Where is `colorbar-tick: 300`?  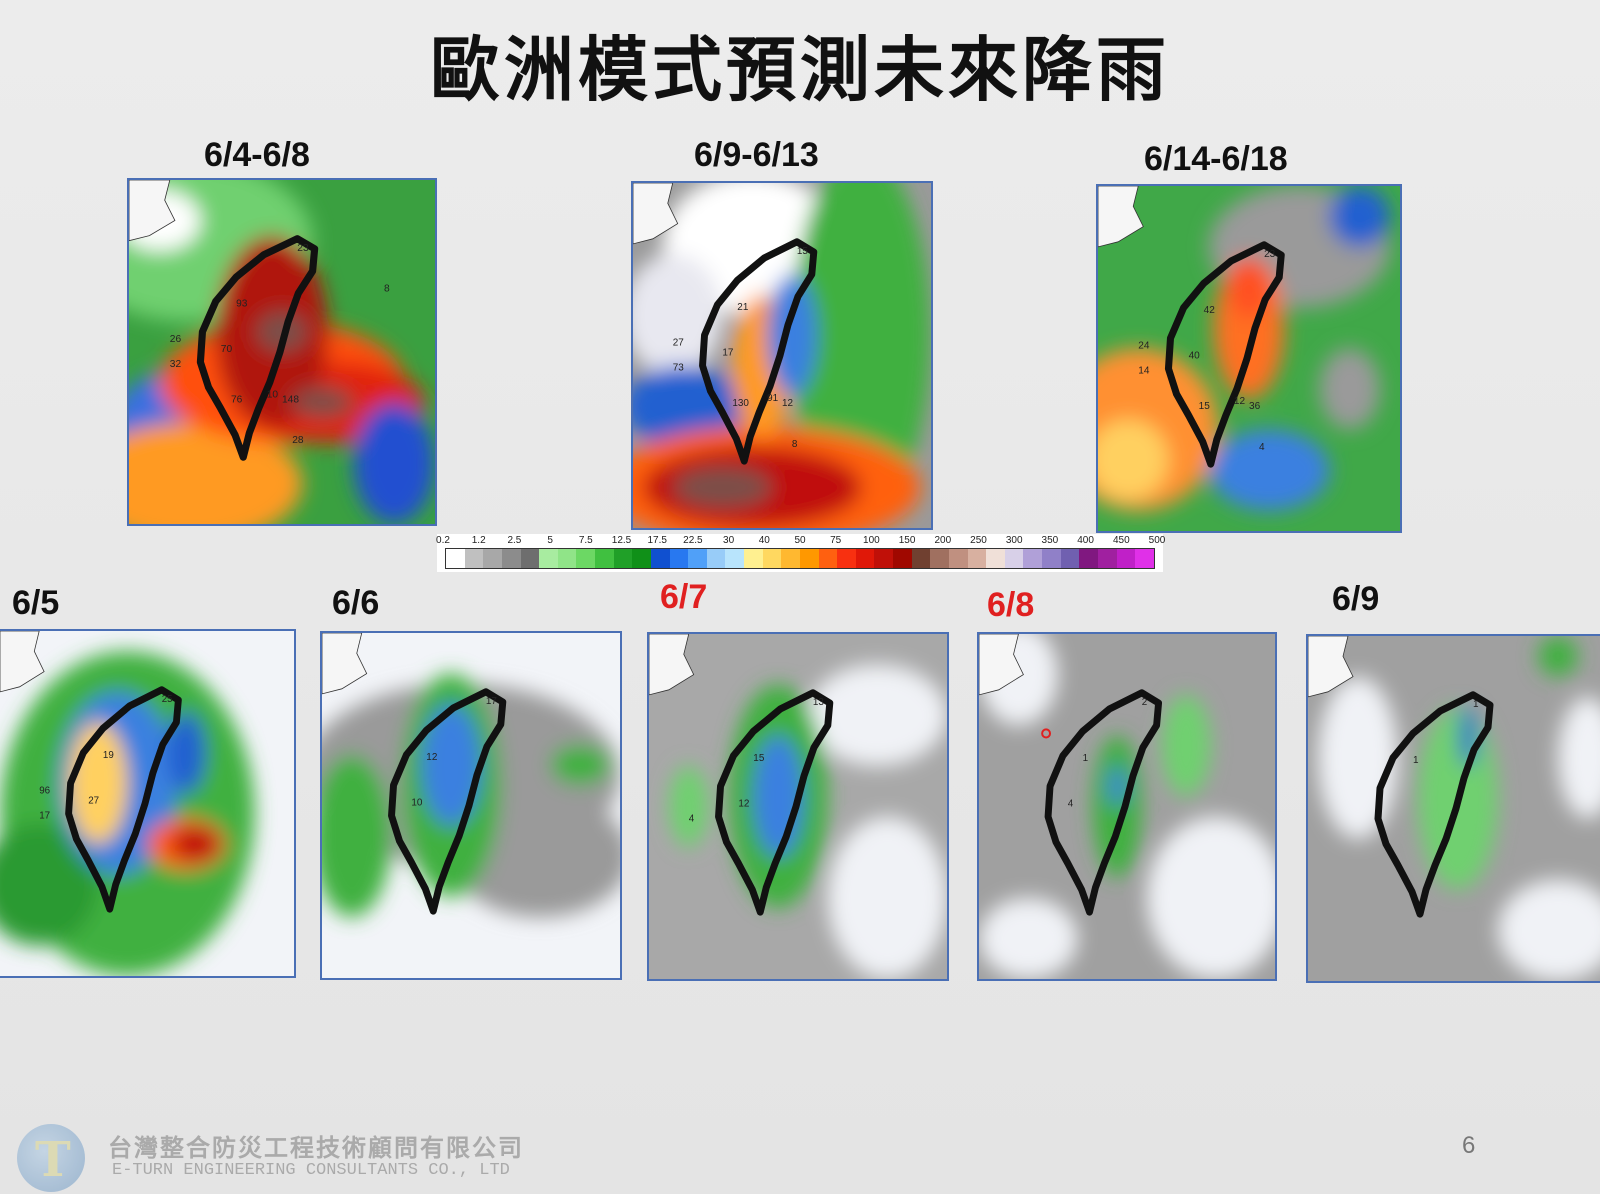 colorbar-tick: 300 is located at coordinates (1014, 540).